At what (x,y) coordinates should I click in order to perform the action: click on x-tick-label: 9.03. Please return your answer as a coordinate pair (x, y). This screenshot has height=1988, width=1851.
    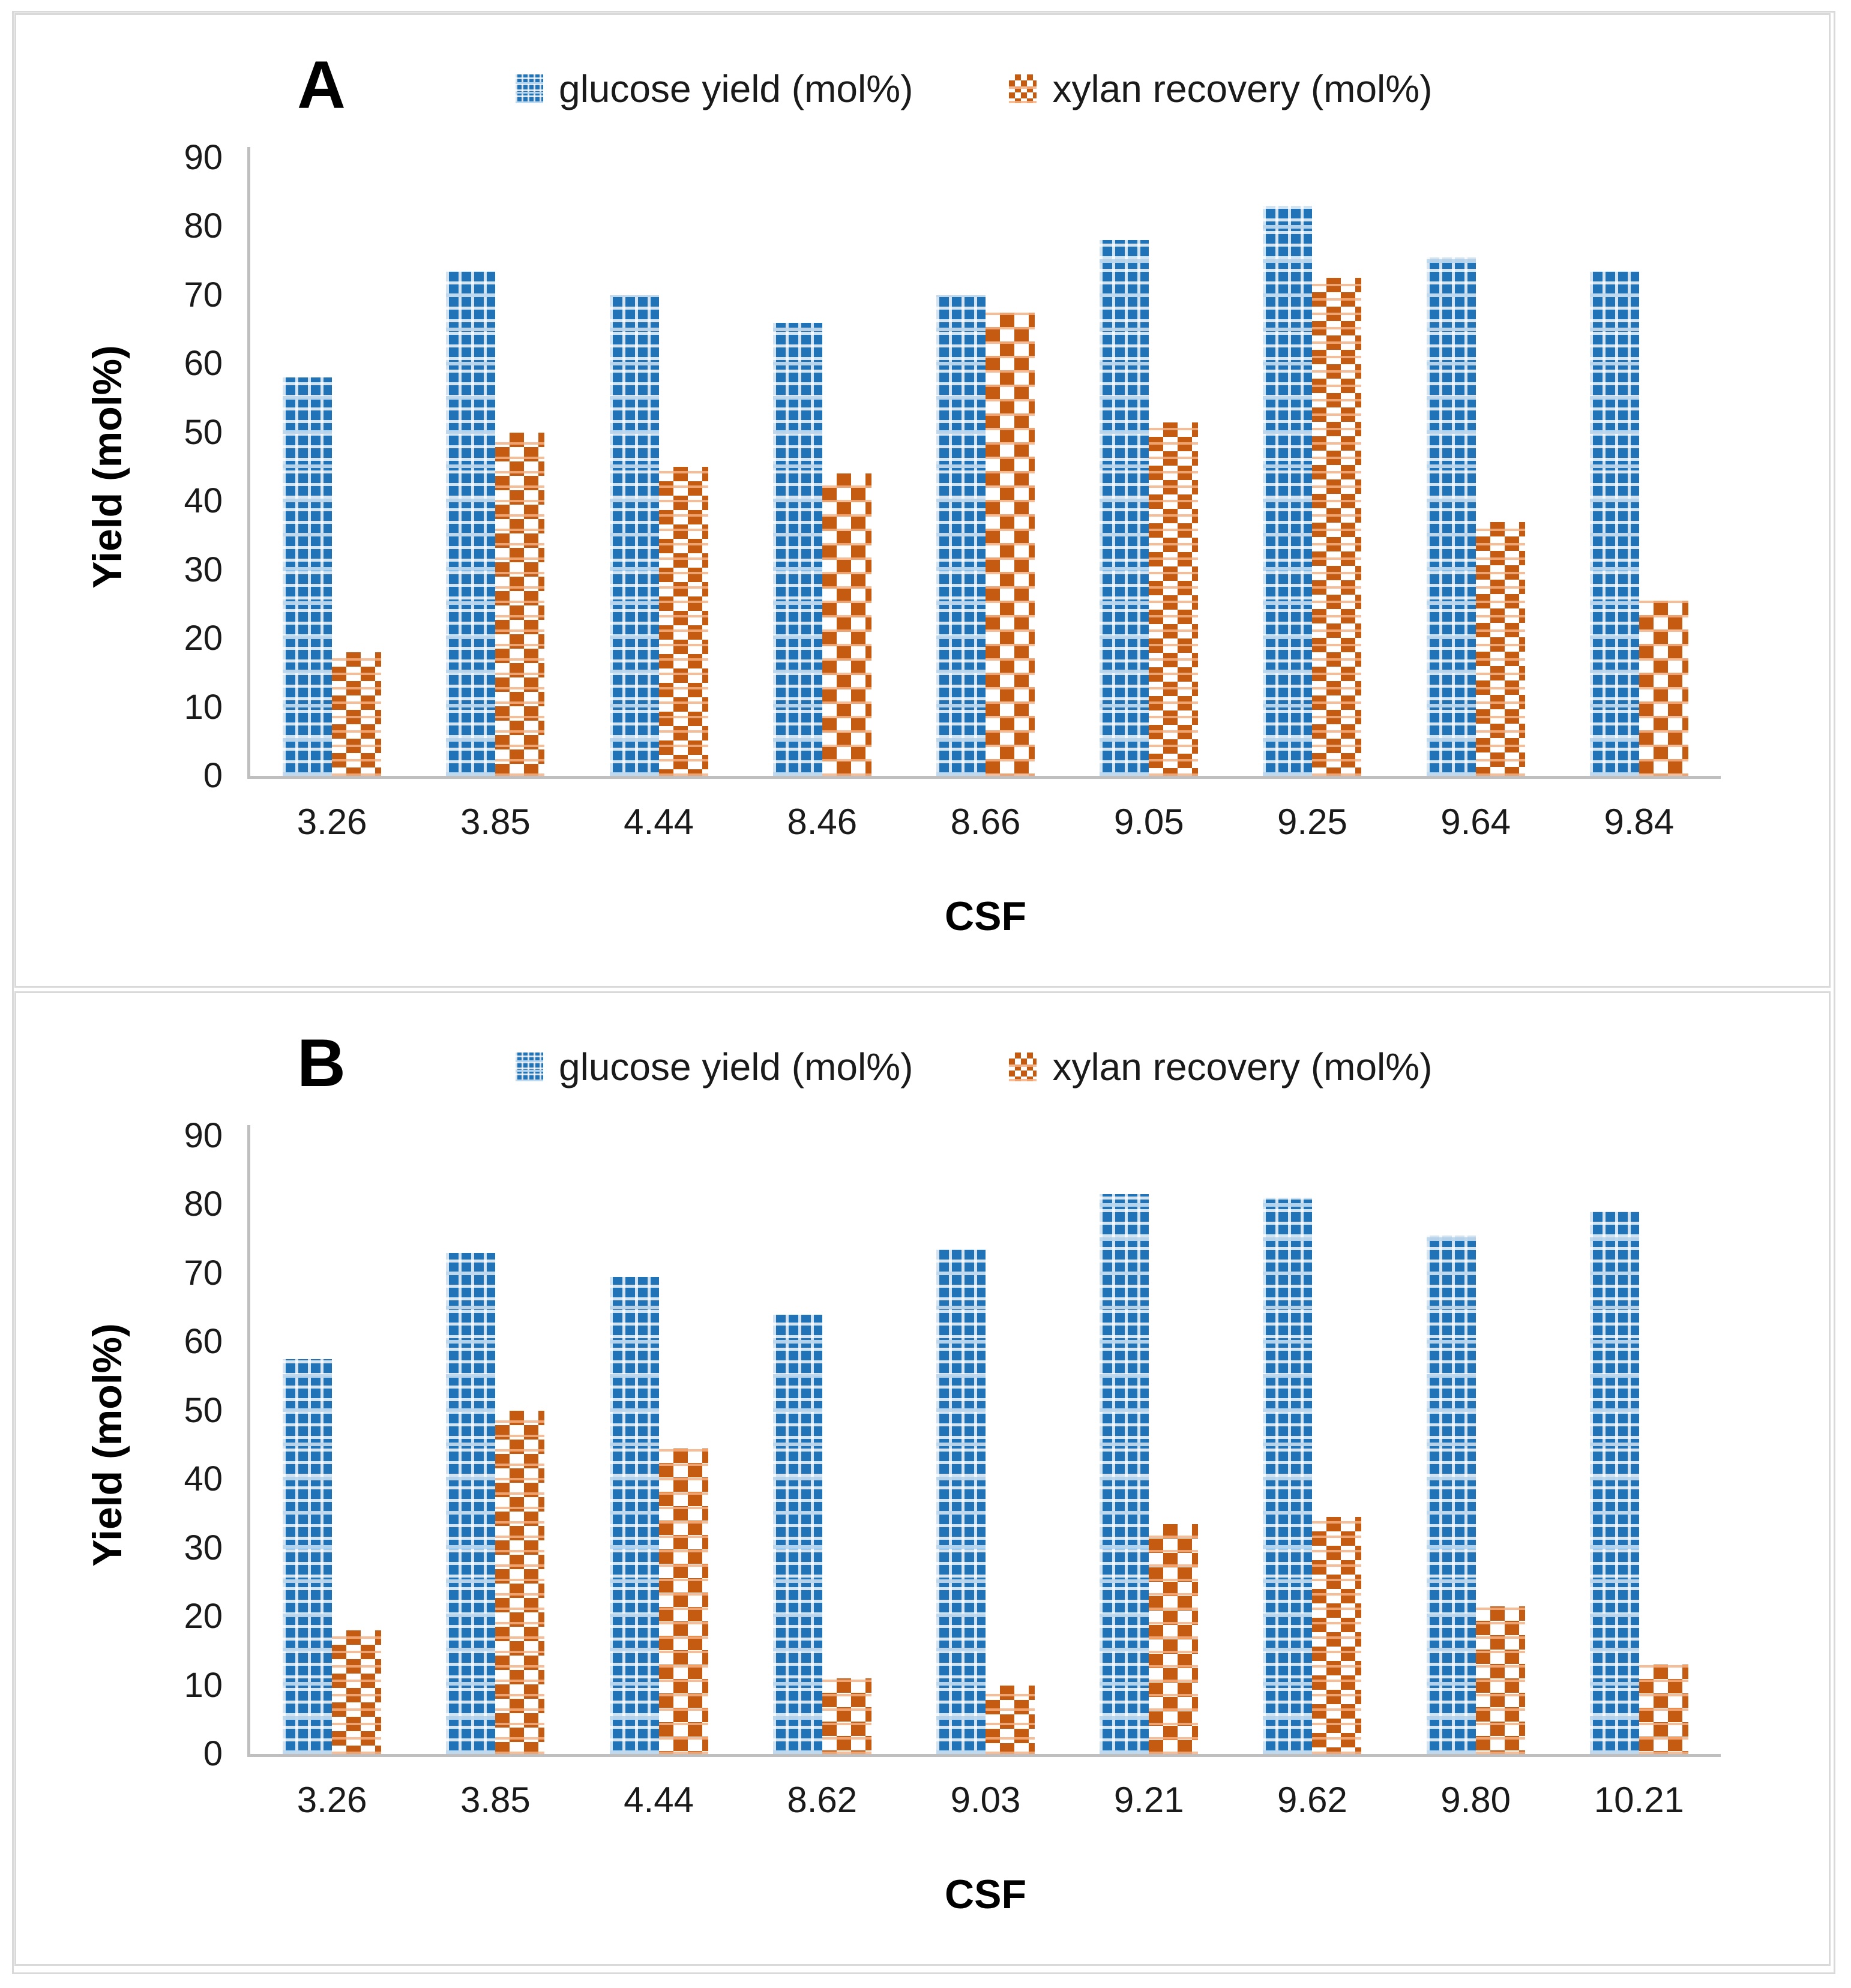
    Looking at the image, I should click on (985, 1800).